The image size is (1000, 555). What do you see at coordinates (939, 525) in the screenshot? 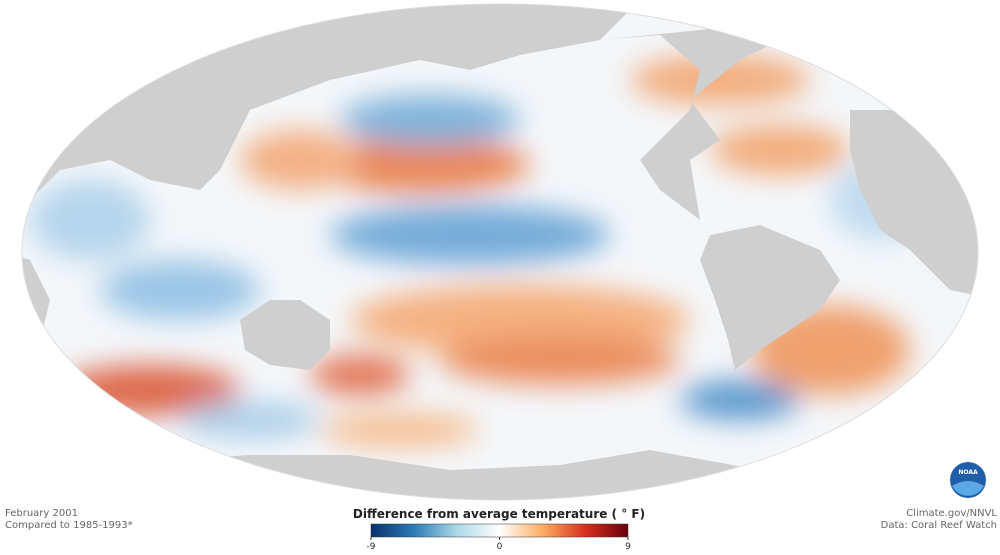
I see `source-label: Data: Coral Reef Watch` at bounding box center [939, 525].